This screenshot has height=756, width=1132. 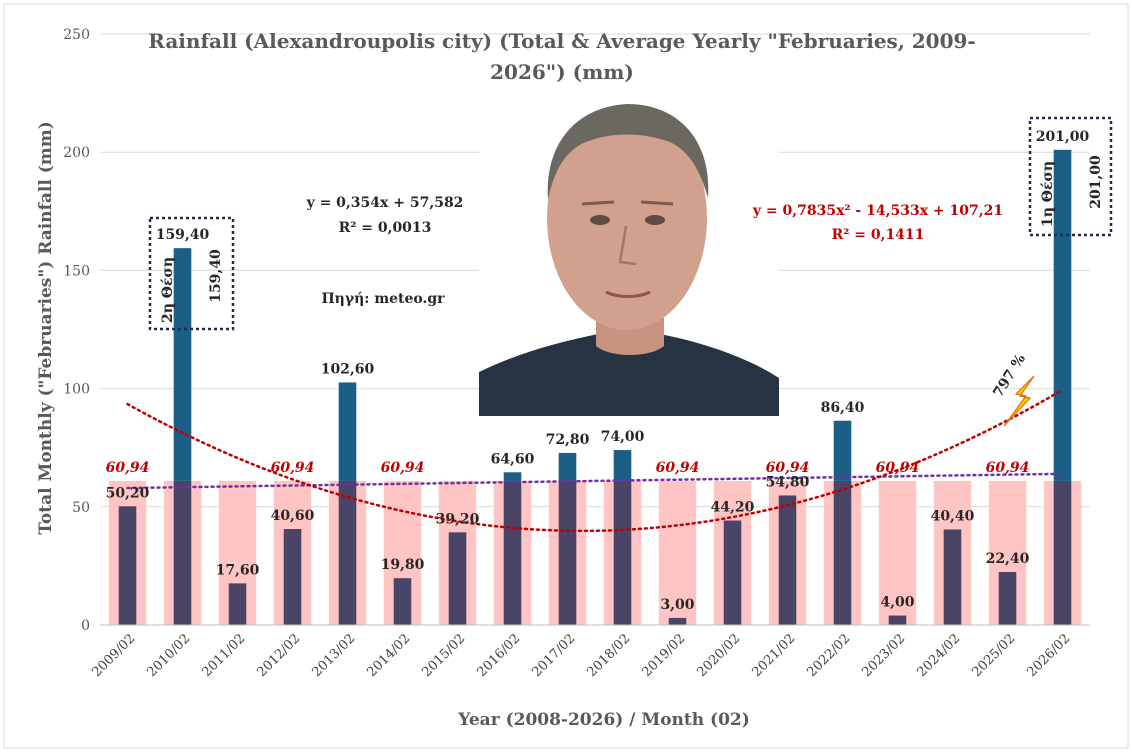 What do you see at coordinates (568, 440) in the screenshot?
I see `bar-value-label: 72,80` at bounding box center [568, 440].